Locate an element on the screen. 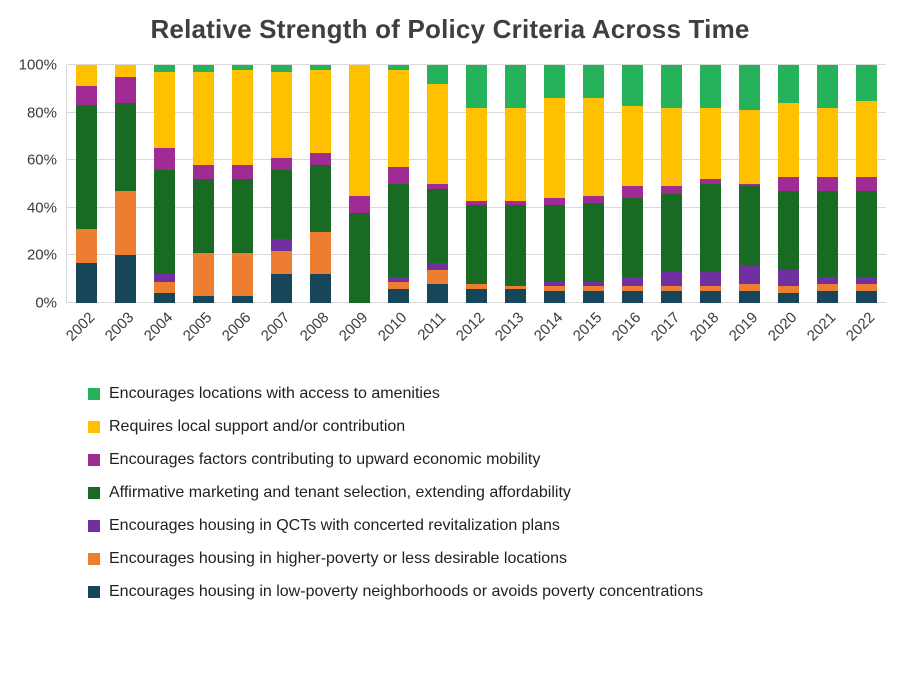  x-tick-label: 2004 is located at coordinates (158, 327).